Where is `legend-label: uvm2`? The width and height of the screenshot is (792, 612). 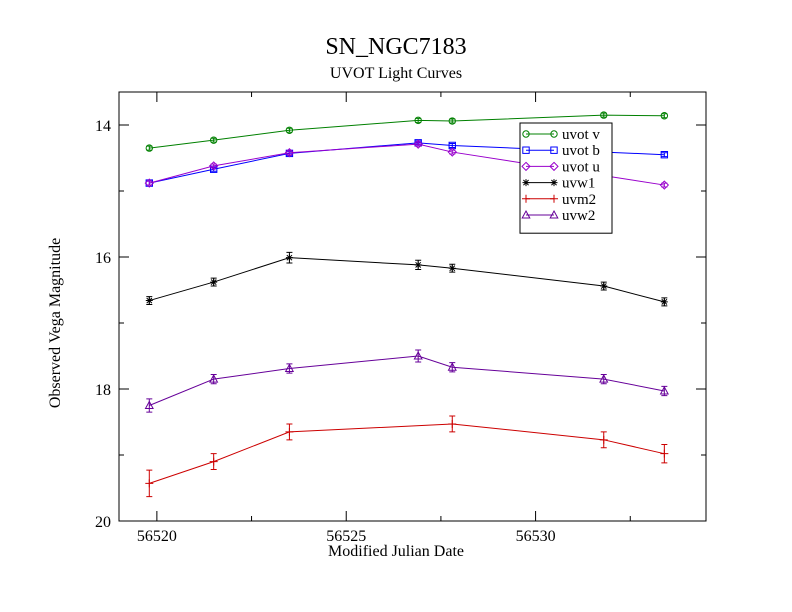
legend-label: uvm2 is located at coordinates (579, 200).